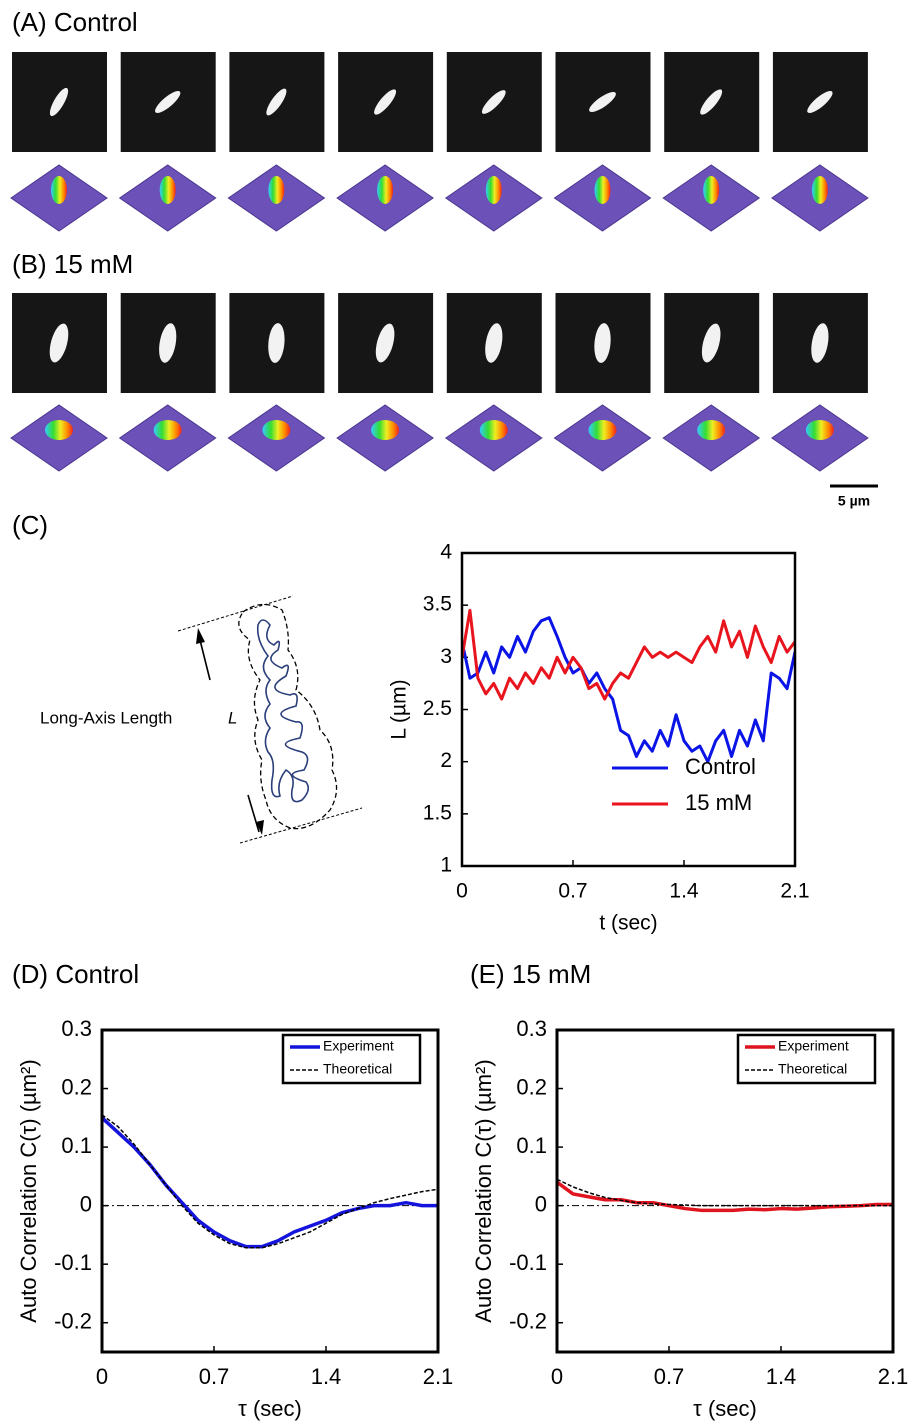  What do you see at coordinates (75, 22) in the screenshot?
I see `panel-label: (A) Control` at bounding box center [75, 22].